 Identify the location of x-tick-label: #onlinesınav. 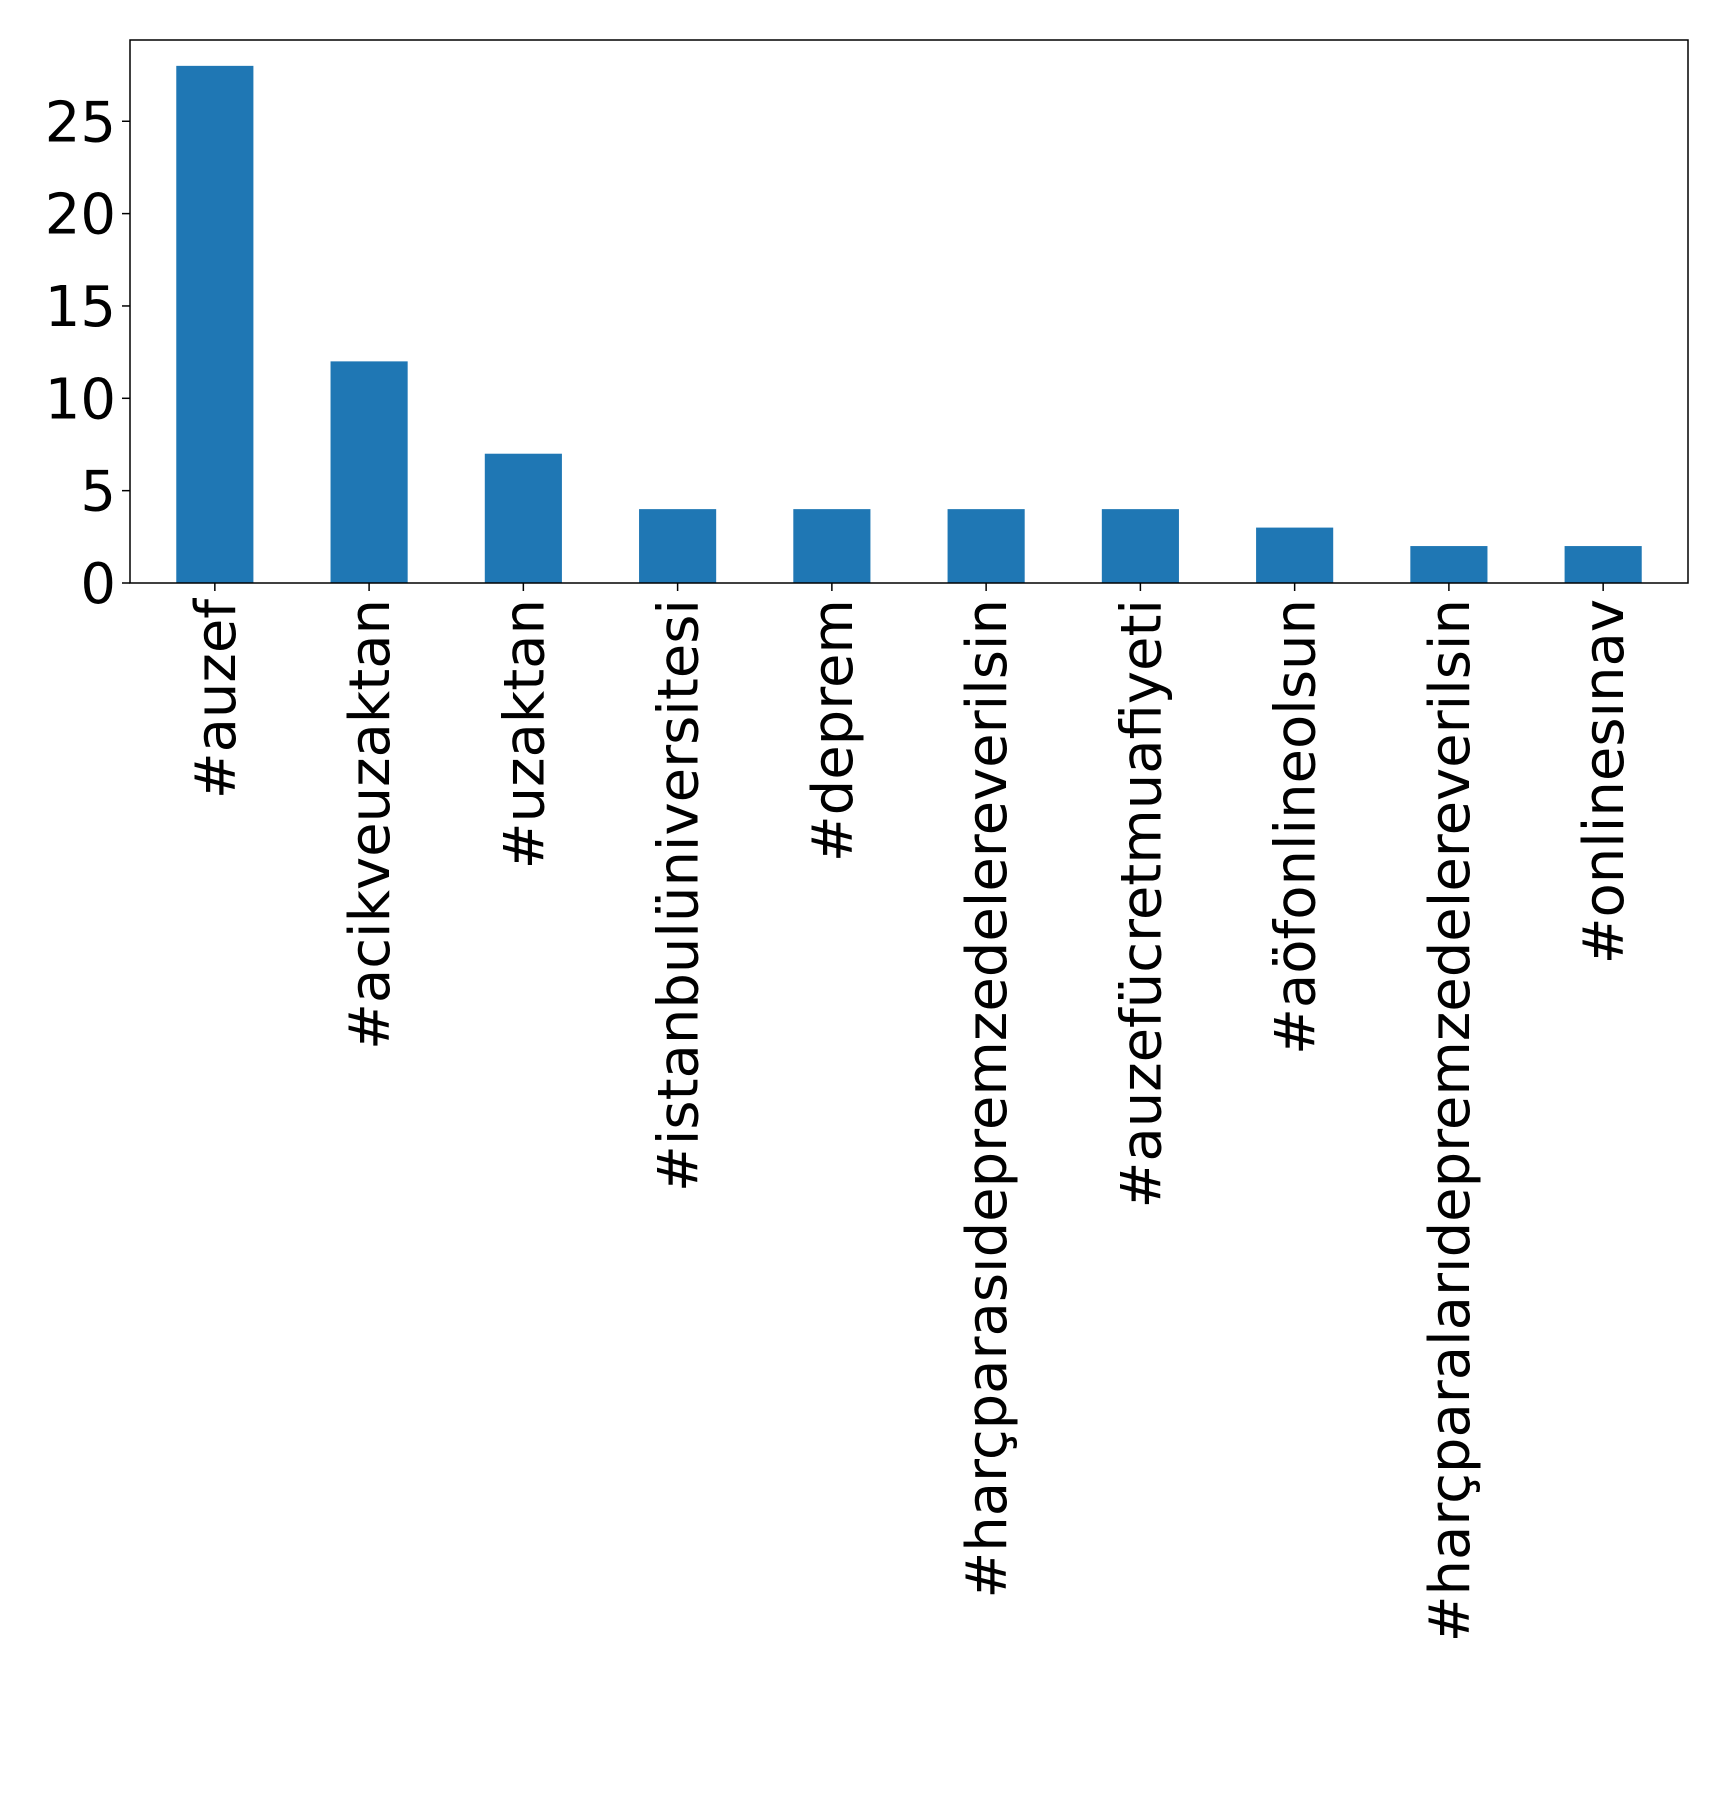
(1604, 781).